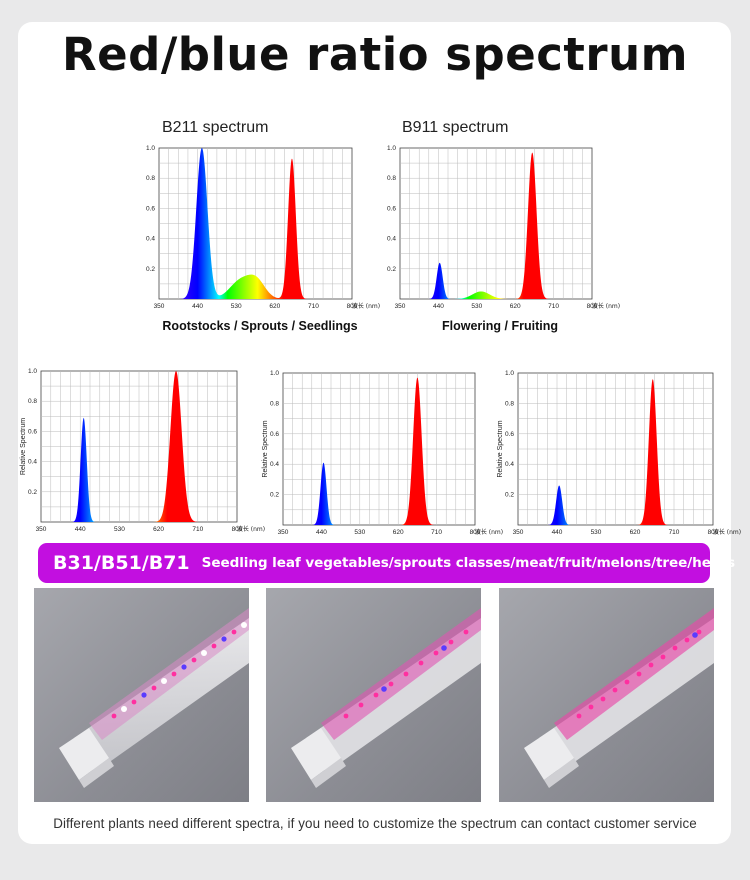  Describe the element at coordinates (121, 563) in the screenshot. I see `banner-model-codes: B31/B51/B71` at that location.